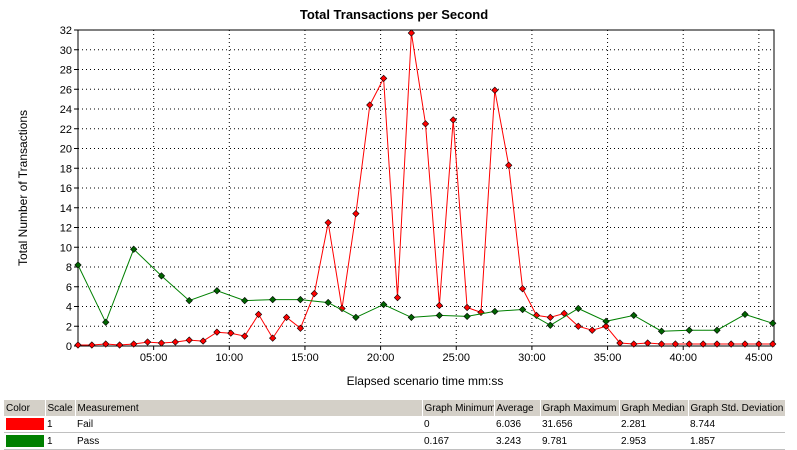 The height and width of the screenshot is (450, 797). What do you see at coordinates (66, 110) in the screenshot?
I see `y-tick-label: 24` at bounding box center [66, 110].